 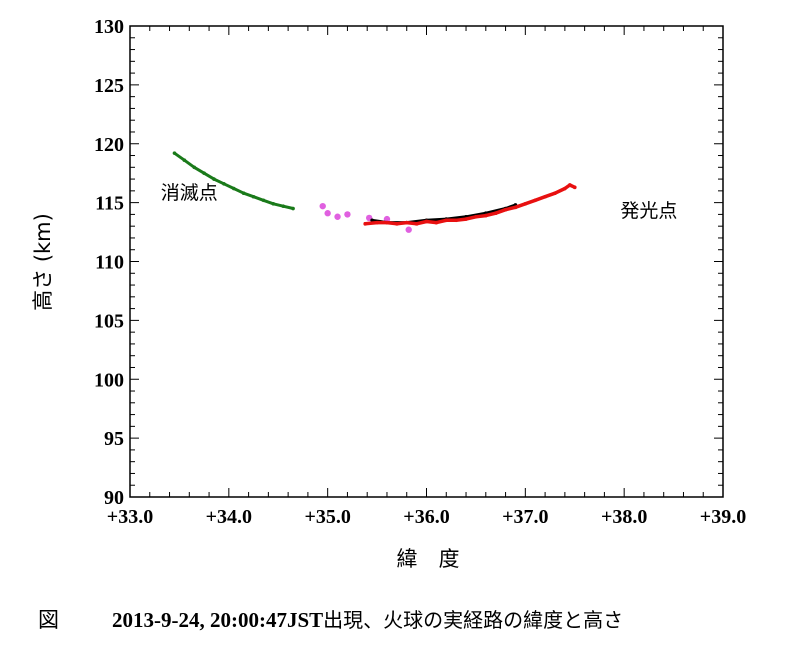 What do you see at coordinates (525, 517) in the screenshot?
I see `x-tick-label: +37.0` at bounding box center [525, 517].